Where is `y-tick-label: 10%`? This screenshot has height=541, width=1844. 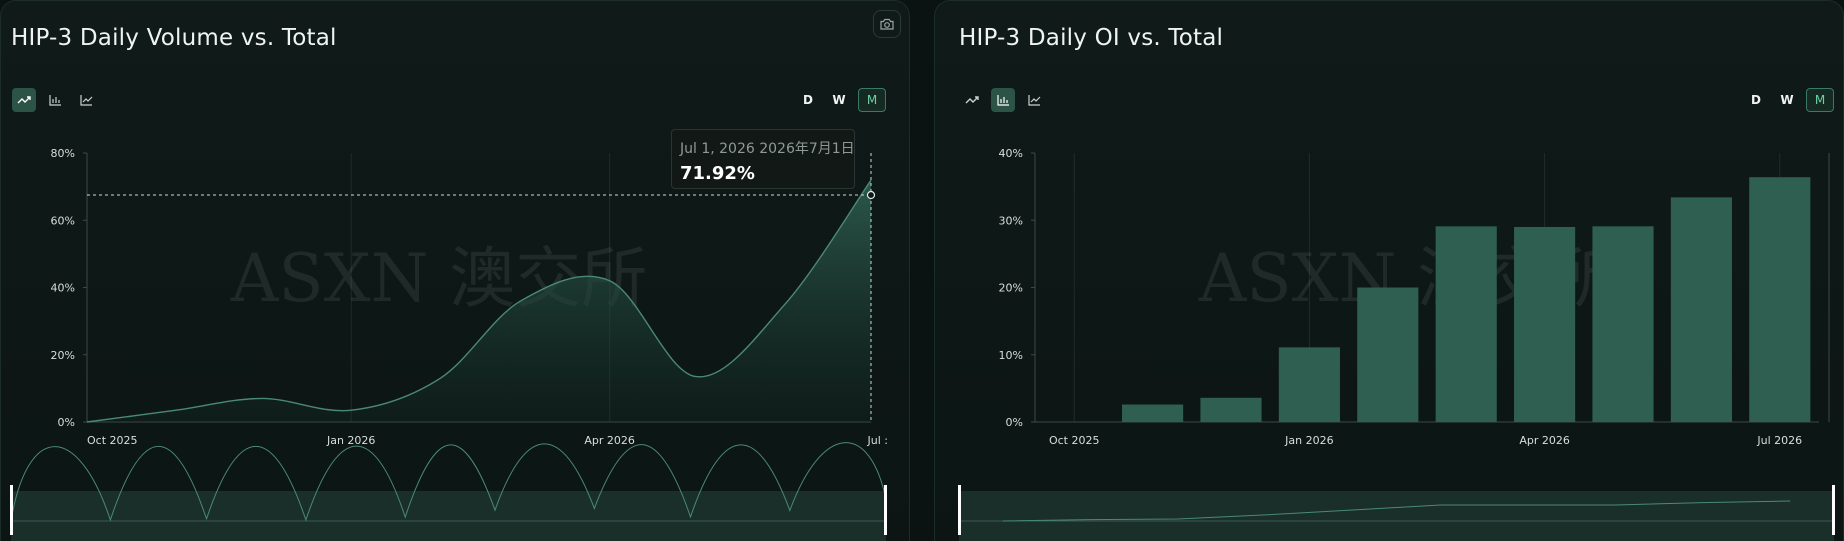
y-tick-label: 10% is located at coordinates (1011, 355).